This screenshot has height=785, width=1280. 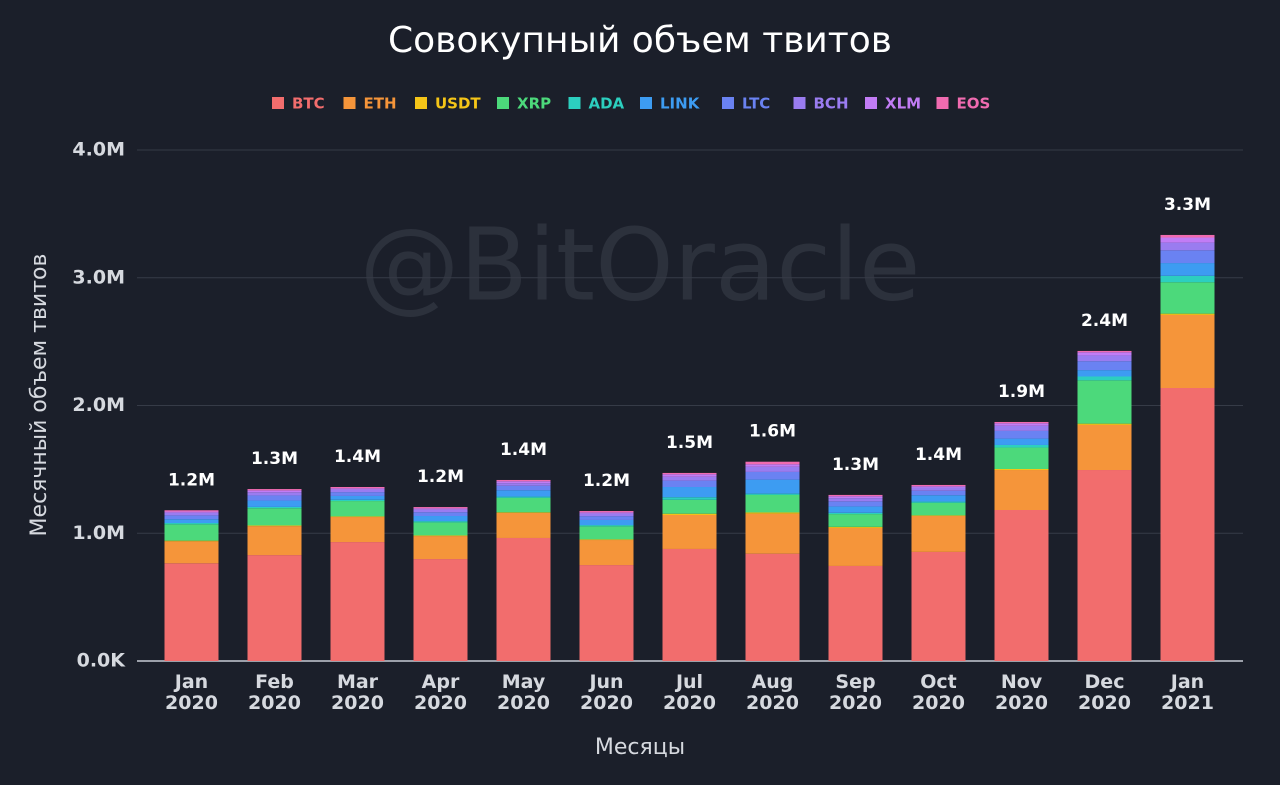 I want to click on total-label: 3.3M, so click(x=1187, y=205).